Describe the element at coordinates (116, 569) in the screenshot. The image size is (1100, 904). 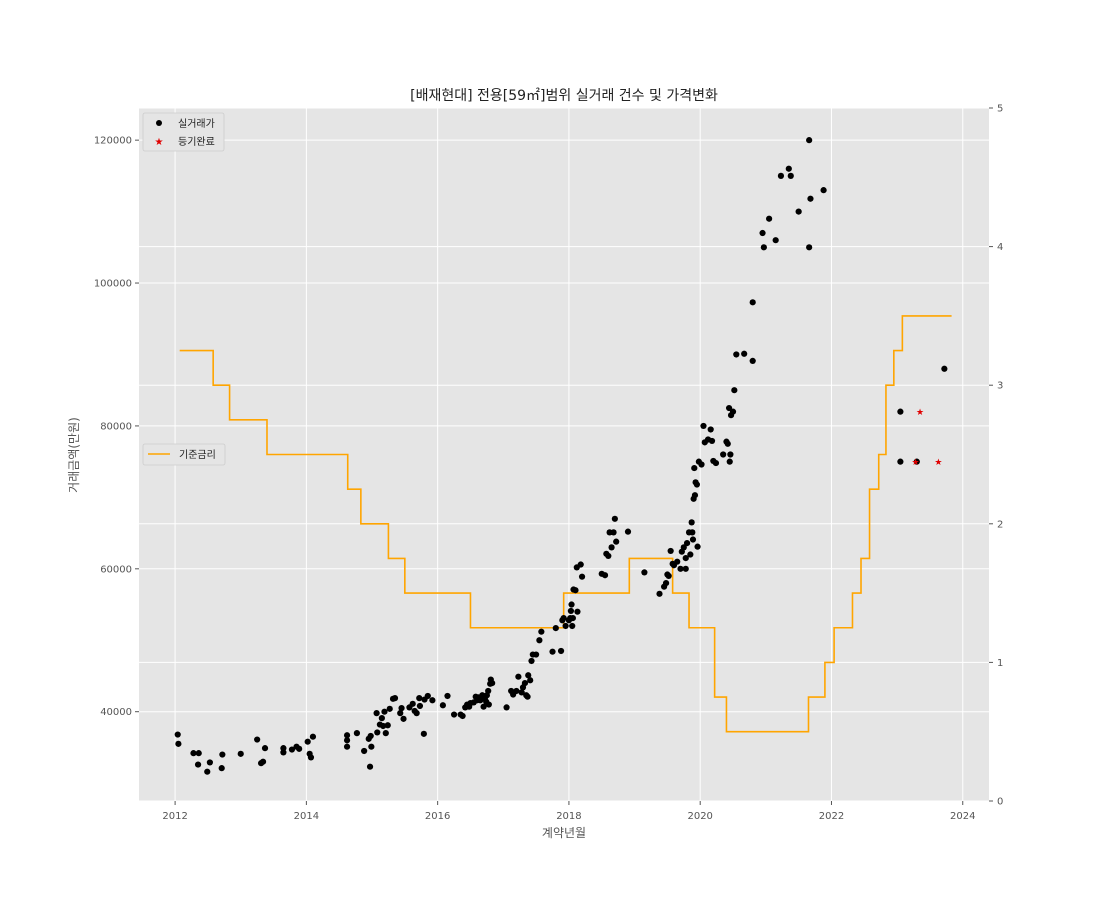
I see `y-tick-label: 60000` at that location.